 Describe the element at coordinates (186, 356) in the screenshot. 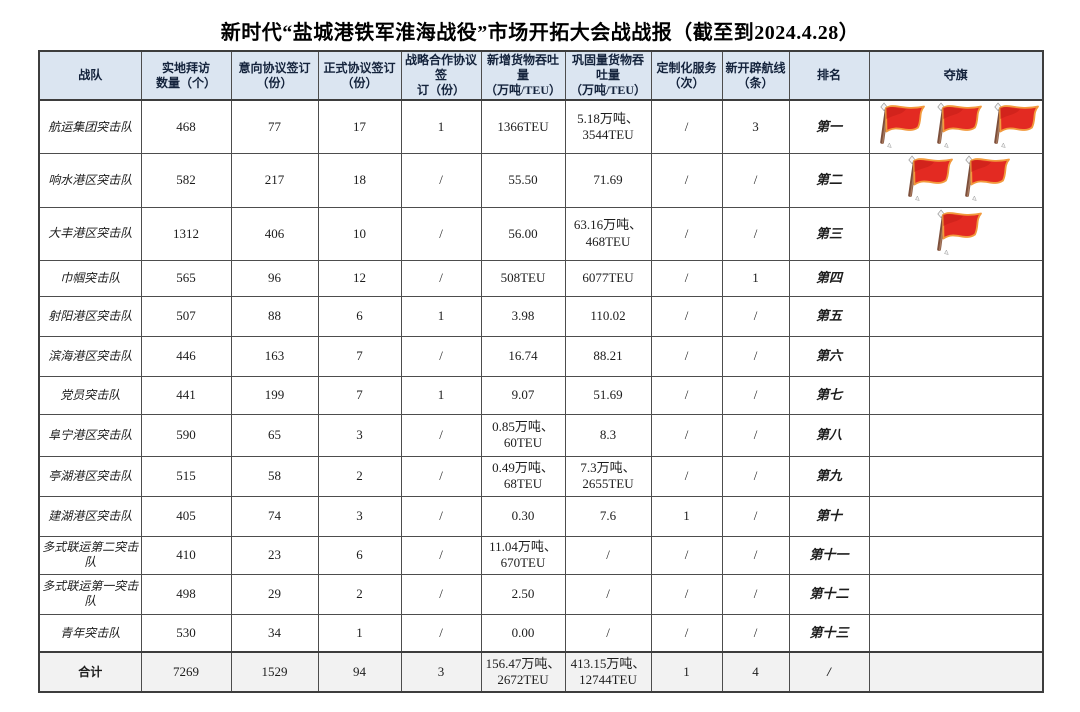

I see `cell-field-visits: 446` at that location.